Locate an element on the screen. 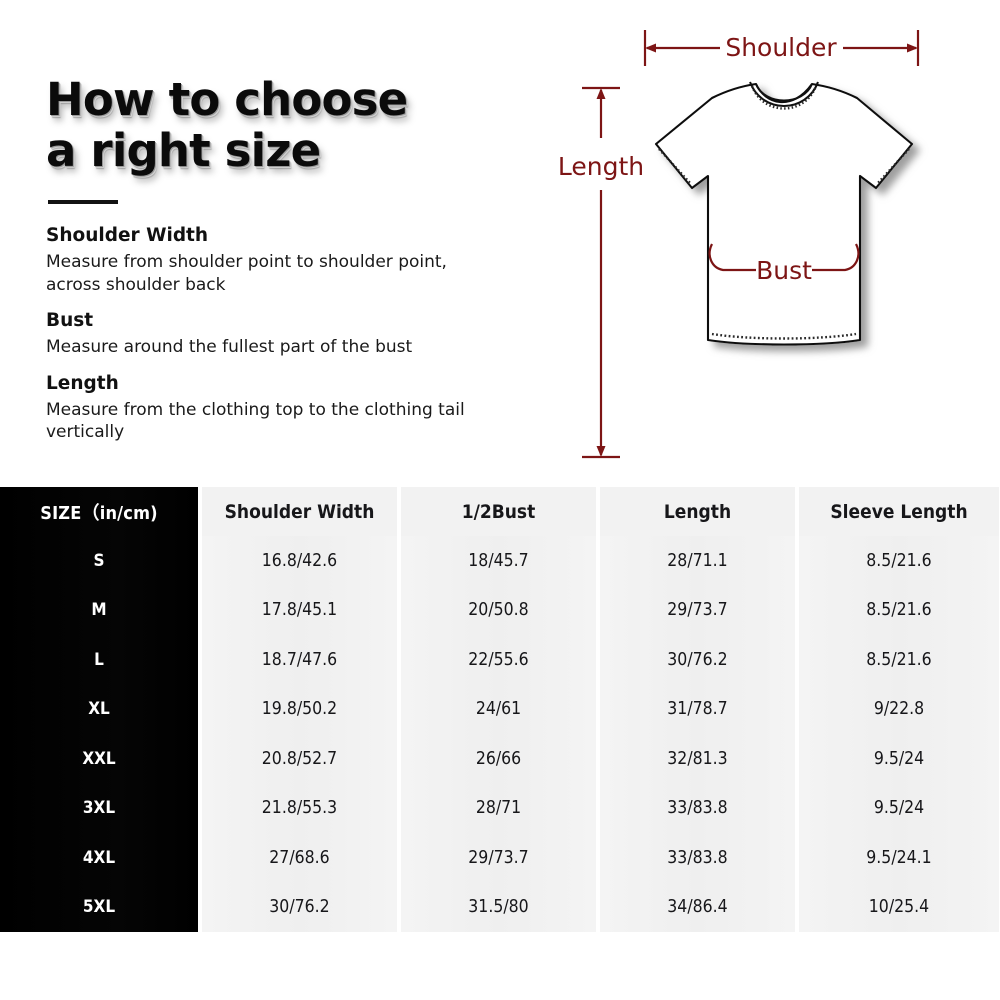 The image size is (1000, 1000). table-row: M 17.8/45.1 20/50.8 29/73.7 8.5/21.6 is located at coordinates (500, 610).